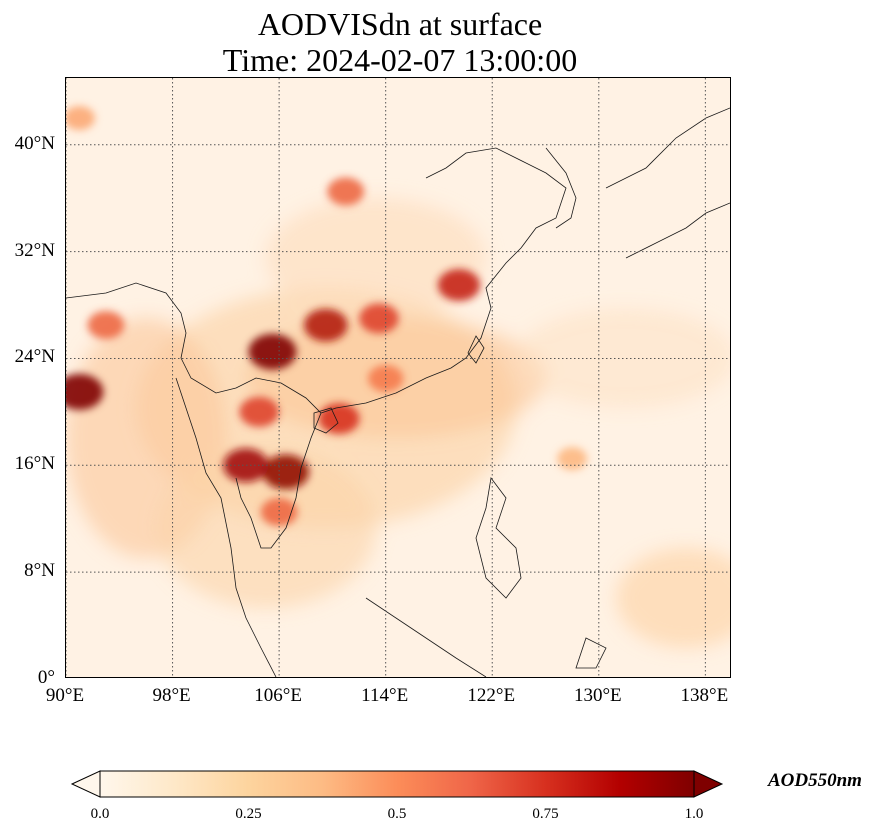  What do you see at coordinates (39, 571) in the screenshot?
I see `y-tick-label: 8°N` at bounding box center [39, 571].